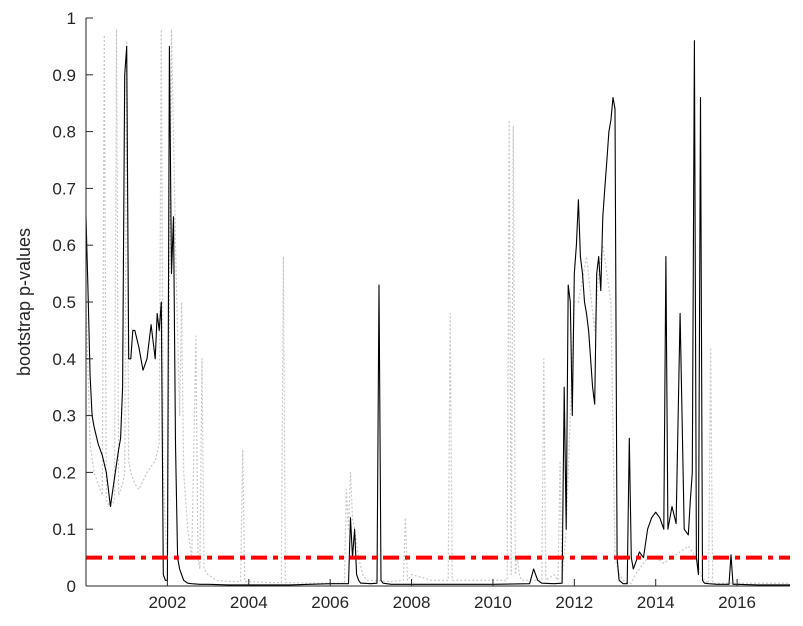 This screenshot has width=803, height=626. What do you see at coordinates (71, 586) in the screenshot?
I see `y-tick-label: 0` at bounding box center [71, 586].